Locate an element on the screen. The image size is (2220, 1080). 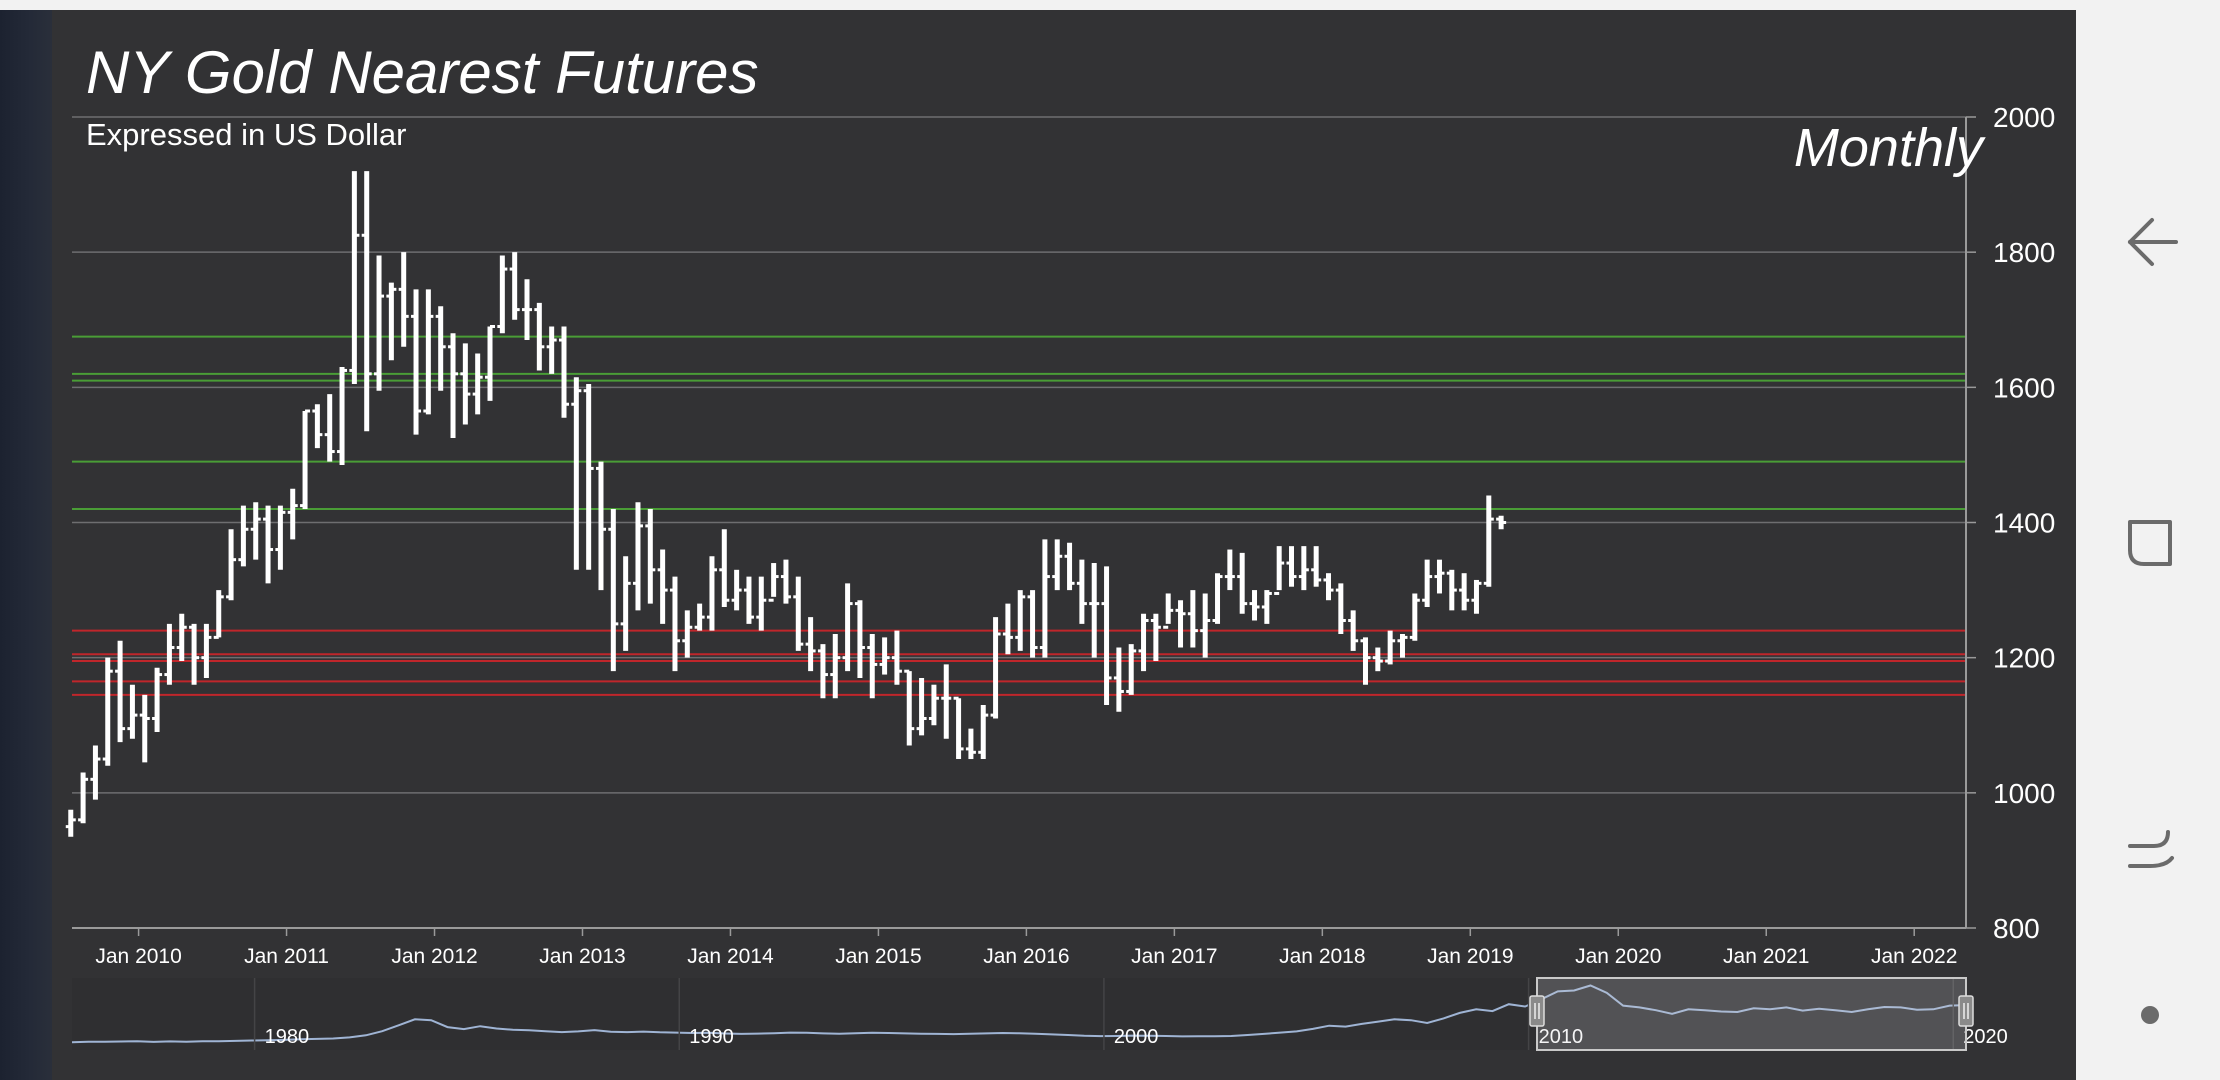
side-shadow is located at coordinates (26, 545).